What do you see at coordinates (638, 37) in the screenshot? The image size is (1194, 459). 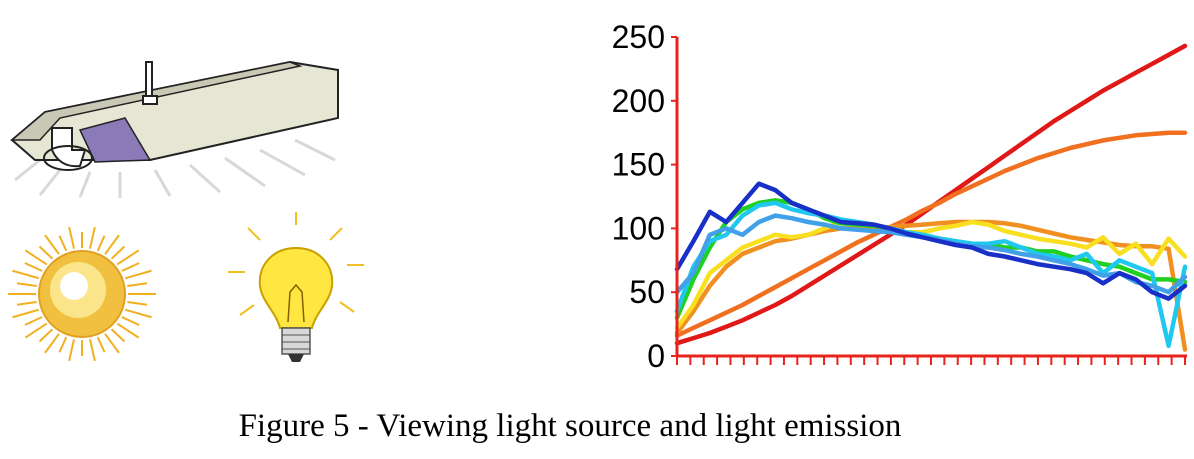 I see `y-tick-label: 250` at bounding box center [638, 37].